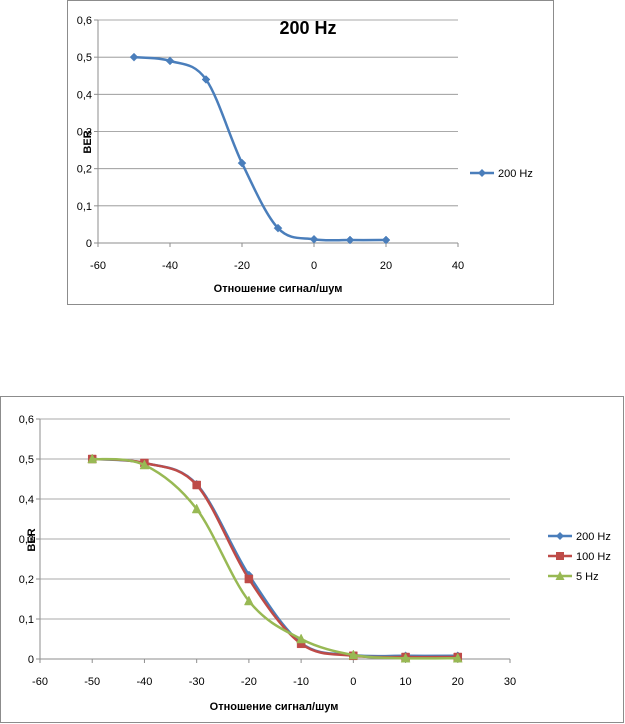 The width and height of the screenshot is (625, 724). I want to click on chart-1-series, so click(260, 148).